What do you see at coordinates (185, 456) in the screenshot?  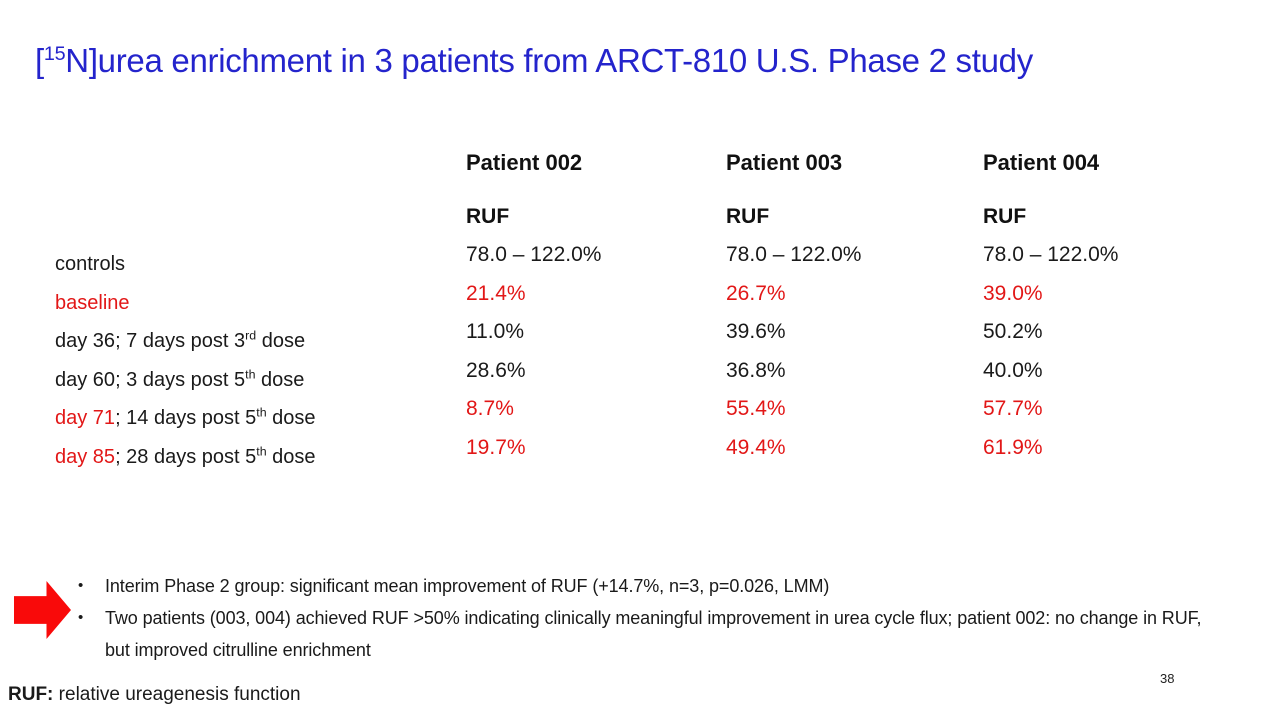 I see `row-label-day85: day 85; 28 days post 5th dose` at bounding box center [185, 456].